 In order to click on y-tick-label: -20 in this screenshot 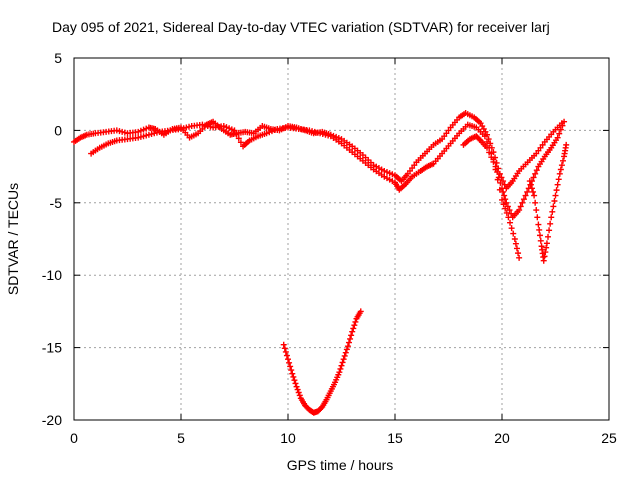, I will do `click(52, 420)`.